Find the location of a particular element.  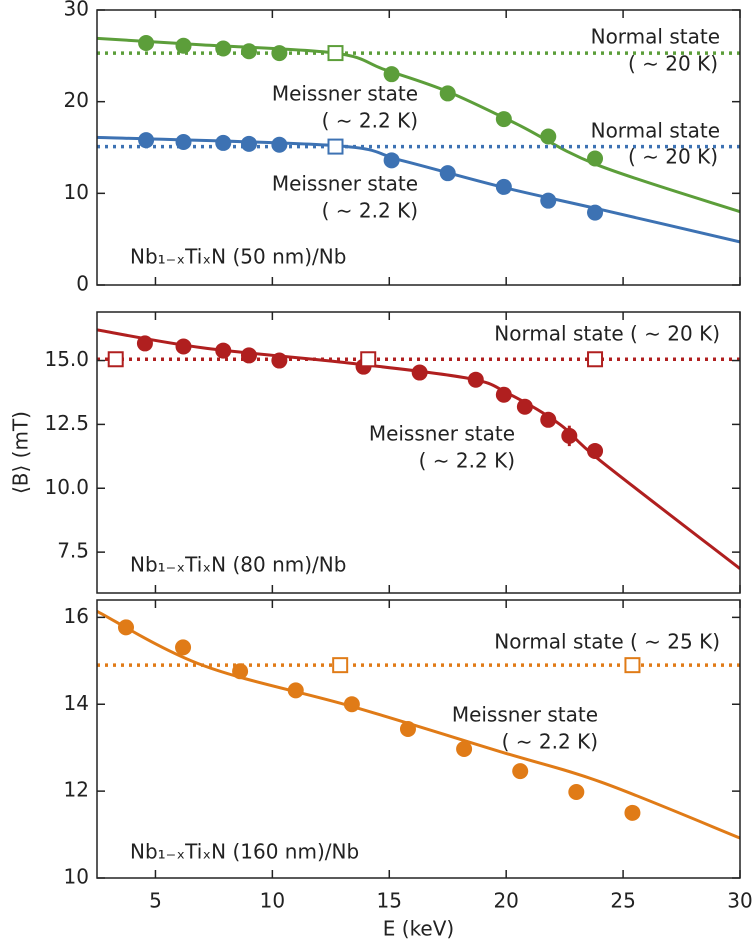

x-tick-label: 10 is located at coordinates (272, 901).